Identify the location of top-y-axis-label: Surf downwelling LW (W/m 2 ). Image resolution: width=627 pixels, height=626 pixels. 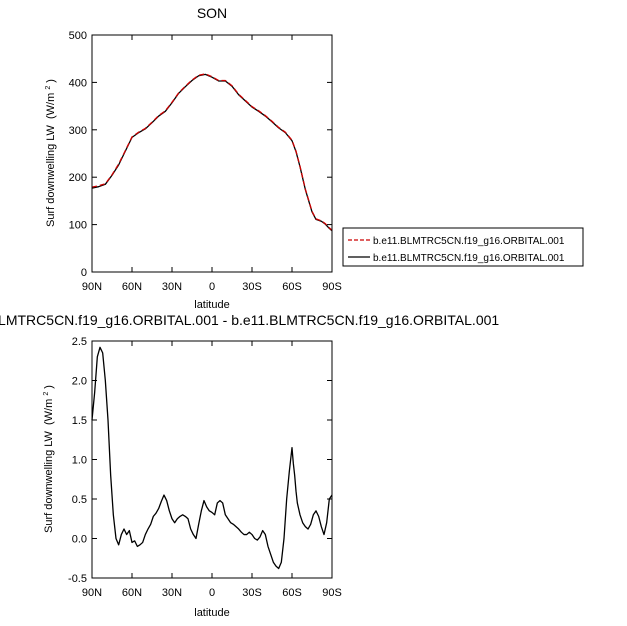
(49, 153).